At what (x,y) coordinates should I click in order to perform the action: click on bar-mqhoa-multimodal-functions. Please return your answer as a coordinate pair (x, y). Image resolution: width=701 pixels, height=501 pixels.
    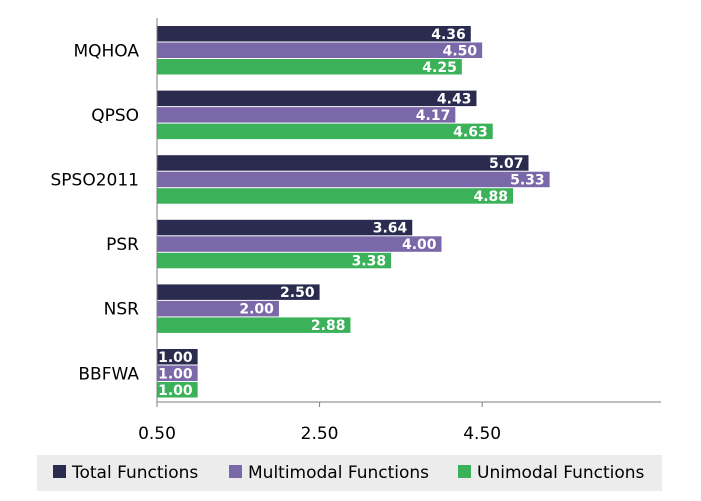
    Looking at the image, I should click on (320, 50).